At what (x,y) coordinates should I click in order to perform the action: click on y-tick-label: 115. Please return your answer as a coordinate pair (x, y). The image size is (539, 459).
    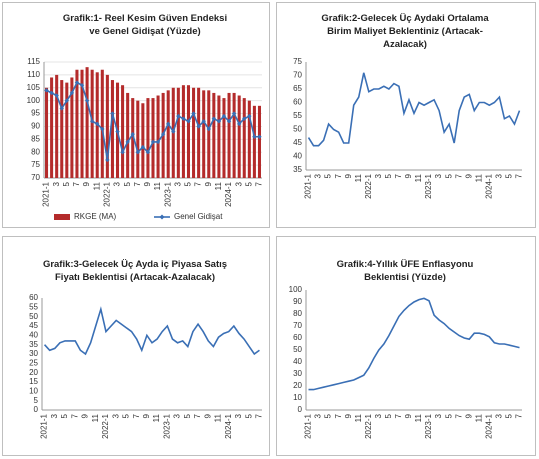
    Looking at the image, I should click on (33, 61).